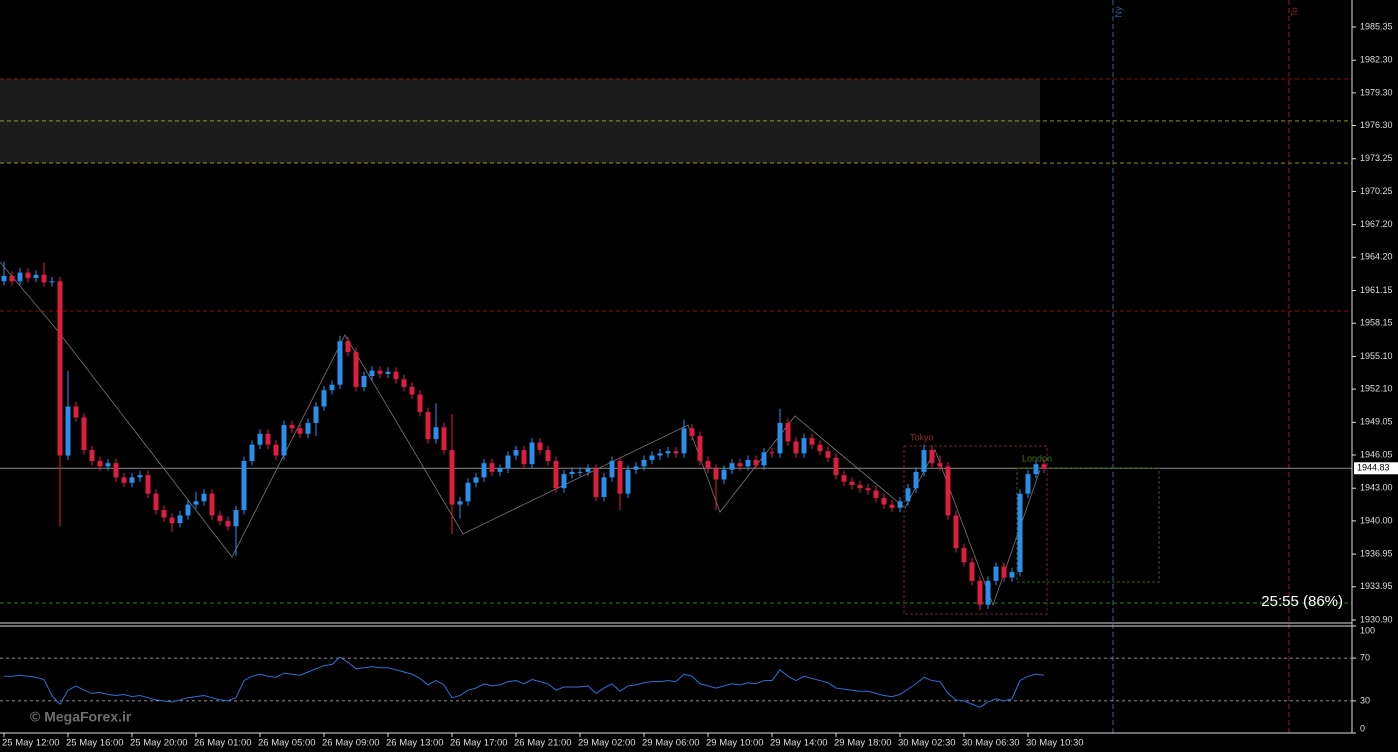 The image size is (1398, 752). I want to click on y-tick-label: 1979.30, so click(1376, 92).